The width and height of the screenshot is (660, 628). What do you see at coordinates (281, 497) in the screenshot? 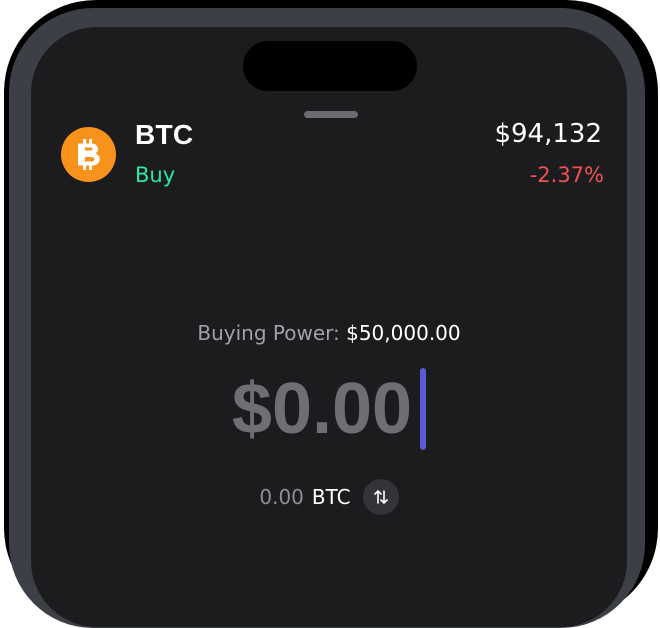
I see `converted-amount: 0.00` at bounding box center [281, 497].